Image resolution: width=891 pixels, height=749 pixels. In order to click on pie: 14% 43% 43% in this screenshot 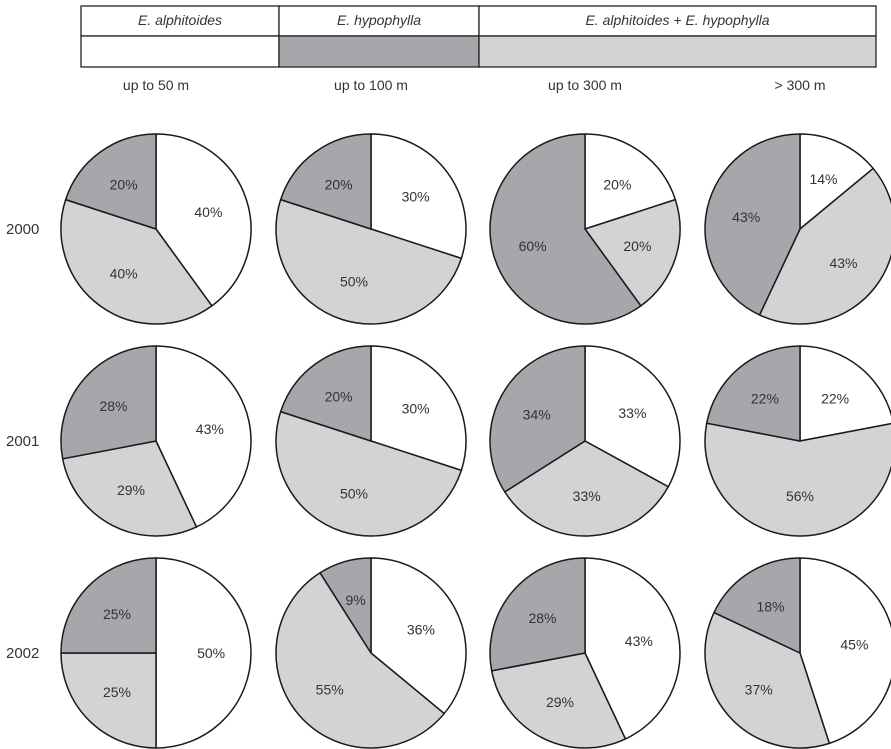, I will do `click(797, 229)`.